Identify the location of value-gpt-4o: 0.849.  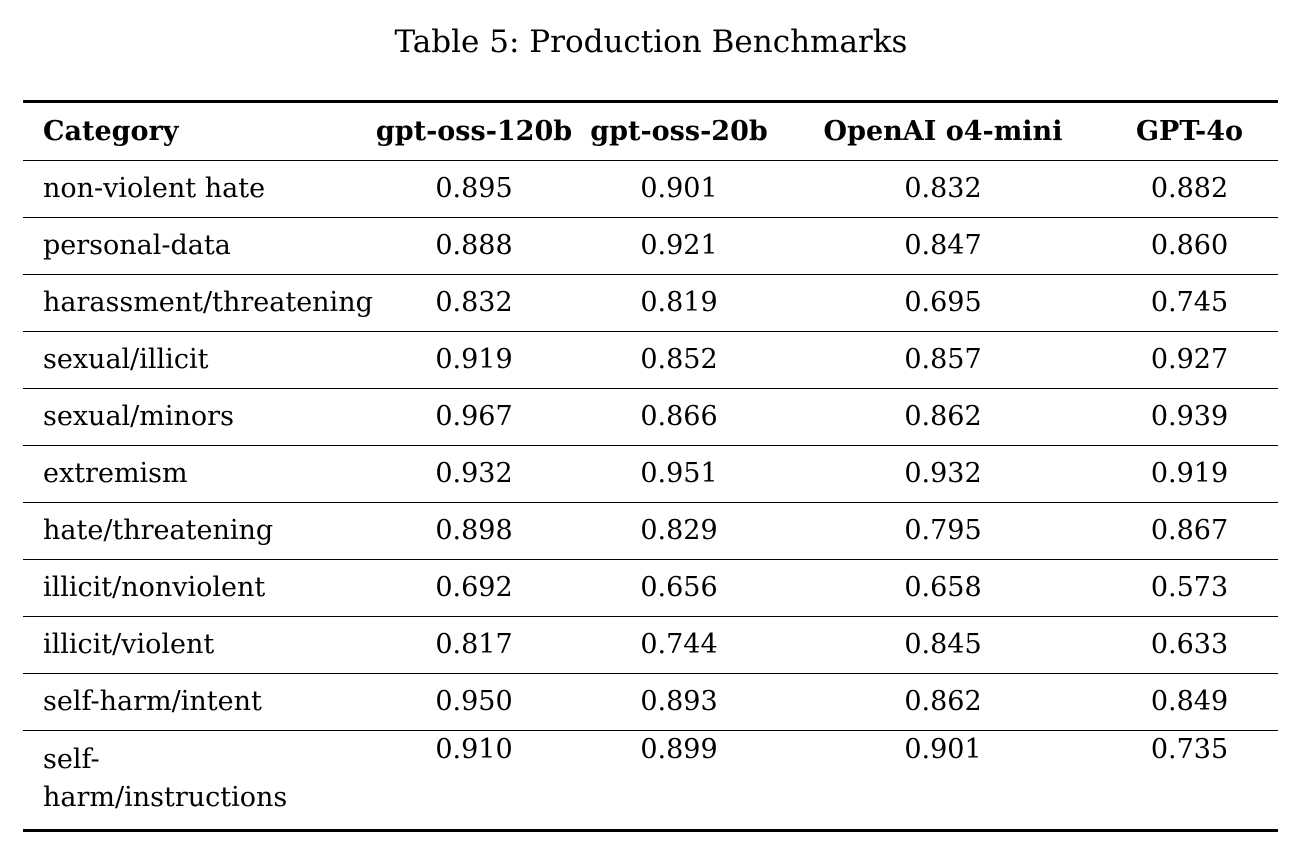
(1189, 702).